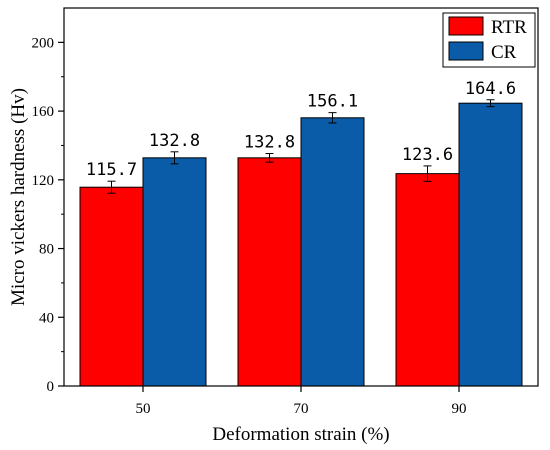  I want to click on legend-swatch-rtr, so click(466, 26).